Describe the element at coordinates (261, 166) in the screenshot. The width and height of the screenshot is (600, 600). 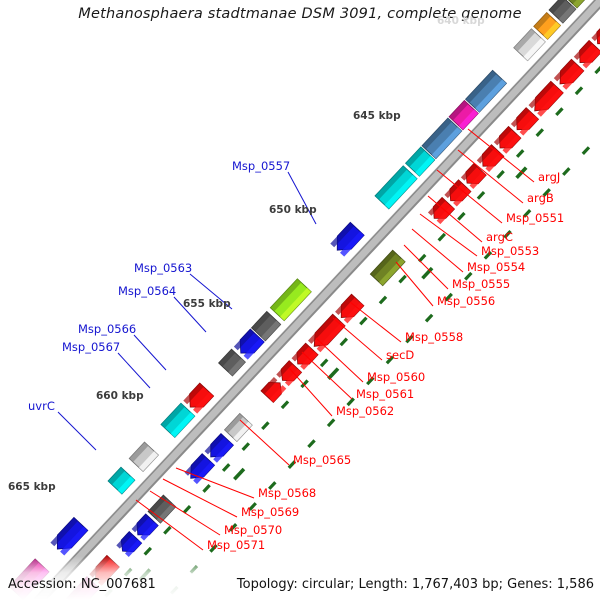
I see `gene-label: Msp_0557` at that location.